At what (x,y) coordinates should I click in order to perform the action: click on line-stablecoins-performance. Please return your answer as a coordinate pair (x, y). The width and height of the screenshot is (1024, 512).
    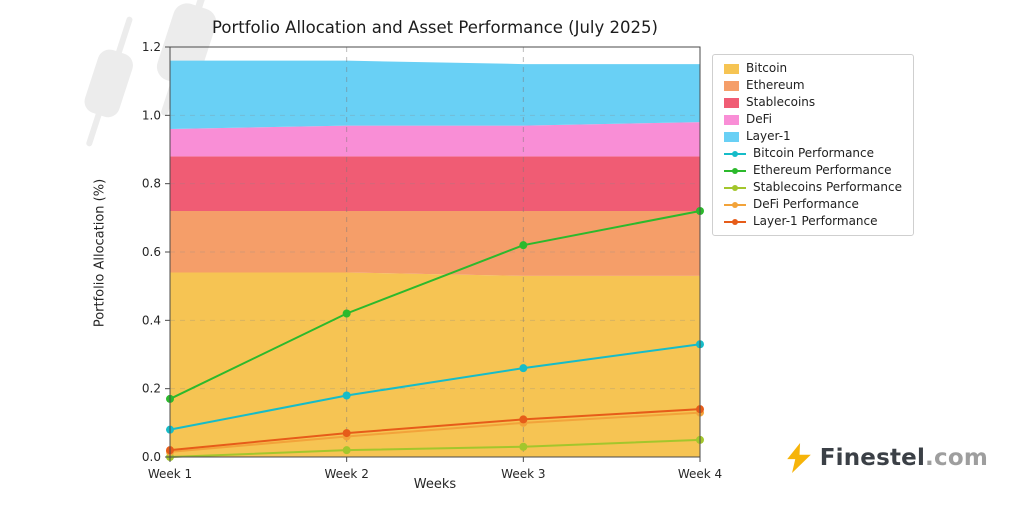
    Looking at the image, I should click on (435, 448).